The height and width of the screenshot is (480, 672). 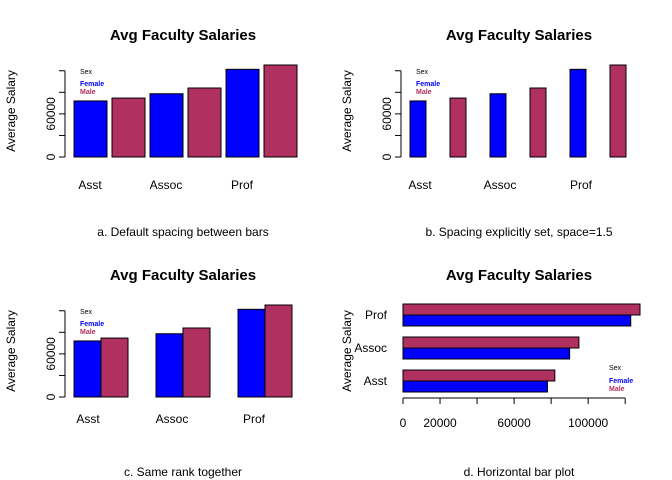 I want to click on panel-caption: b. Spacing explicitly set, space=1.5, so click(x=518, y=232).